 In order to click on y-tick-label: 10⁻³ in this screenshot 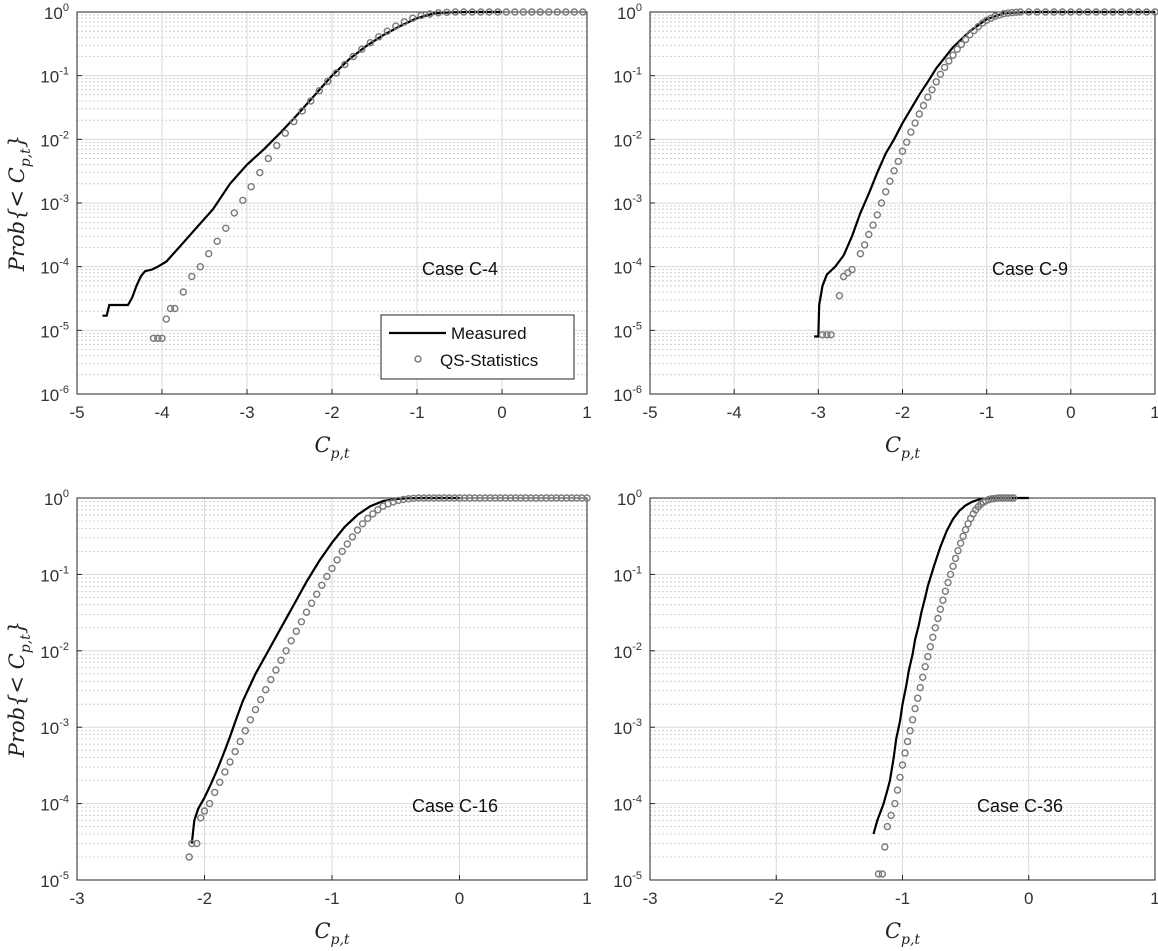, I will do `click(54, 203)`.